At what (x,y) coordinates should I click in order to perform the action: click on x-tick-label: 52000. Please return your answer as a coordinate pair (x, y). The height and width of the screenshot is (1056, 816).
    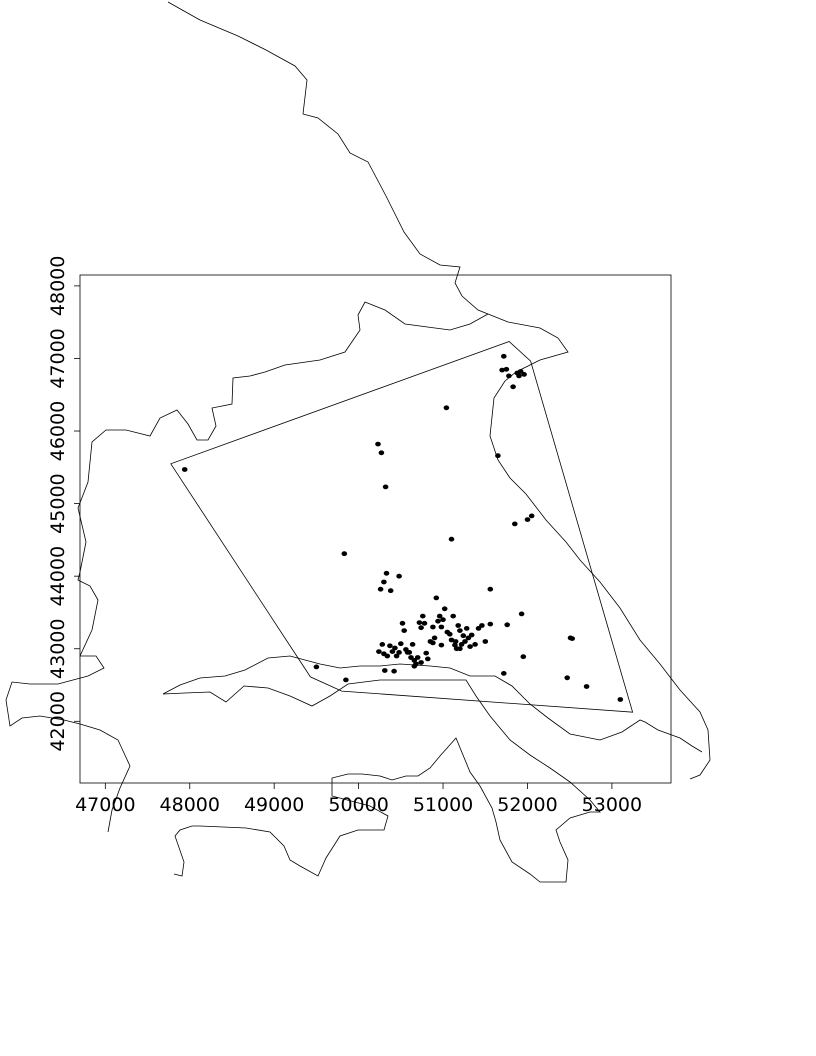
    Looking at the image, I should click on (527, 805).